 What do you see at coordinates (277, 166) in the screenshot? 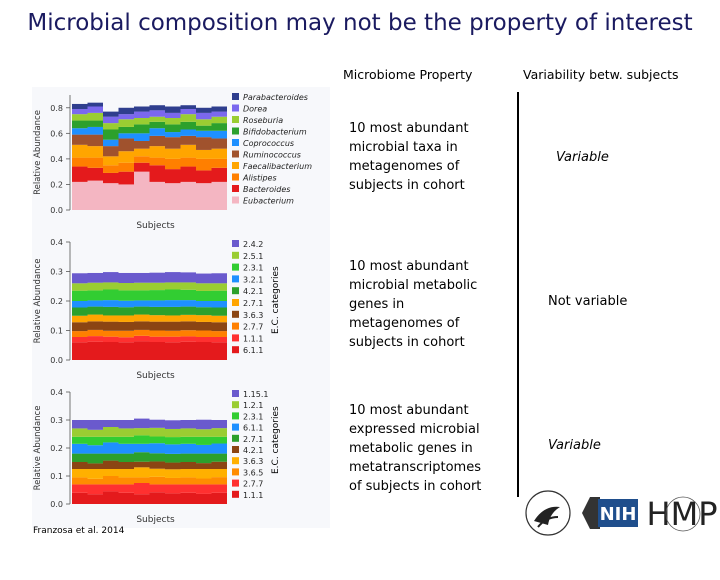
I see `legend-label: Faecalibacterium` at bounding box center [277, 166].